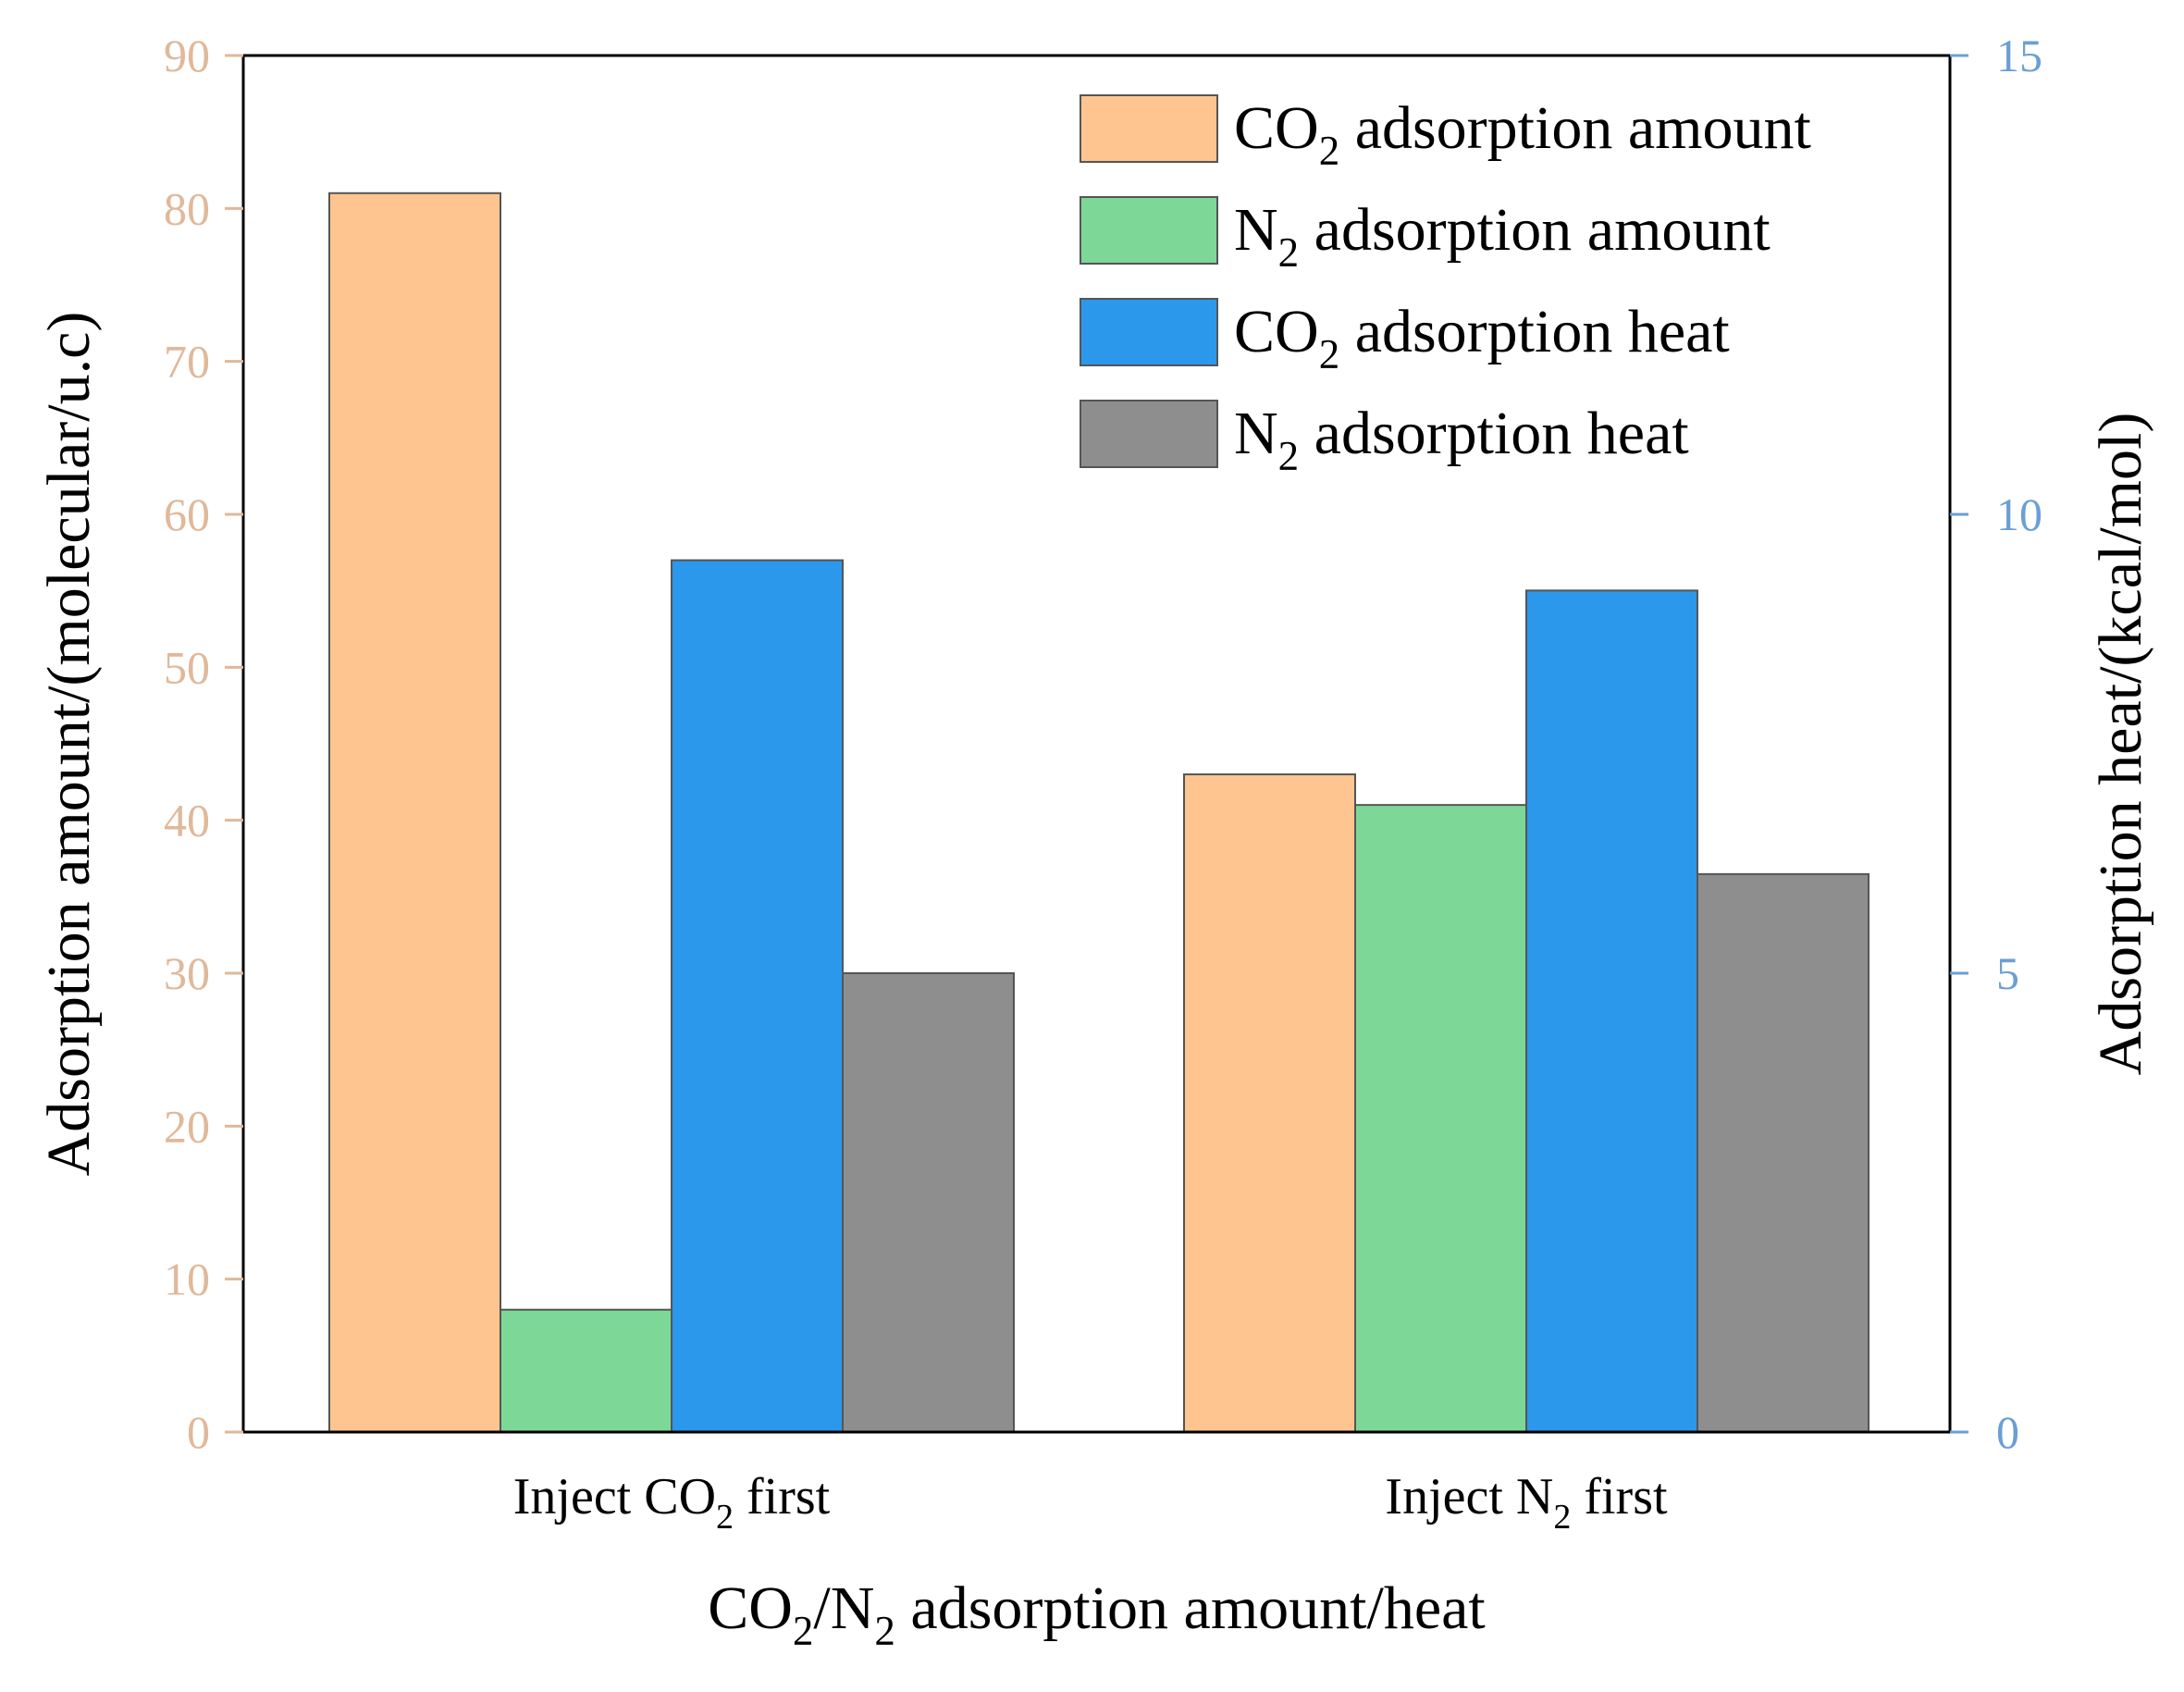  What do you see at coordinates (1149, 332) in the screenshot?
I see `legend-swatch-co2-adsorption-heat` at bounding box center [1149, 332].